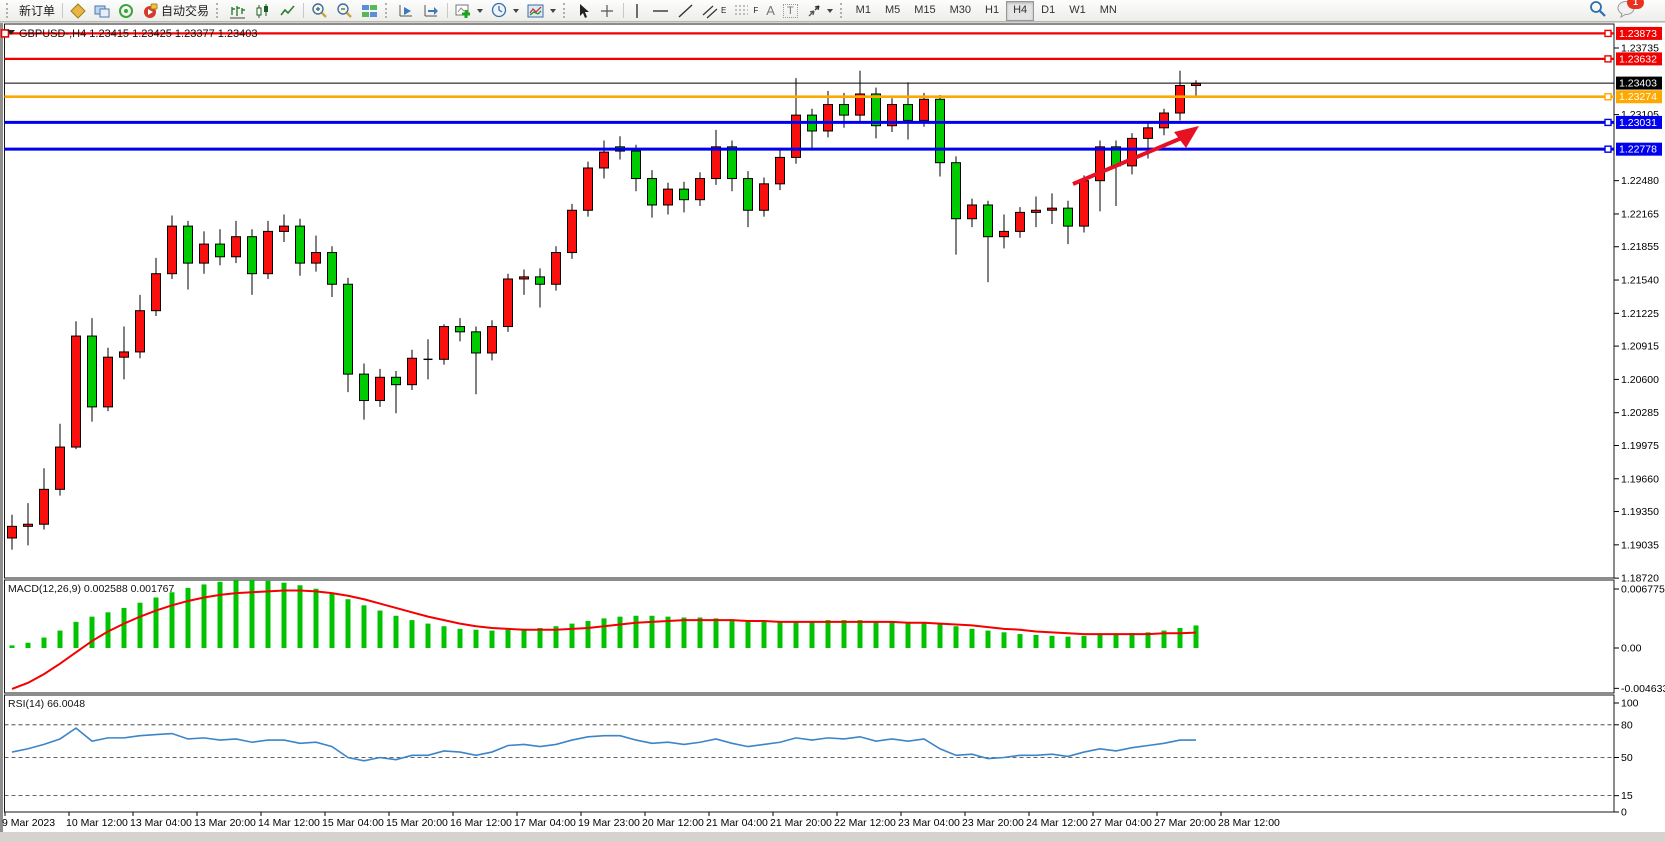 Image resolution: width=1665 pixels, height=842 pixels. I want to click on svg-text: 27 Mar 20:00, so click(1185, 823).